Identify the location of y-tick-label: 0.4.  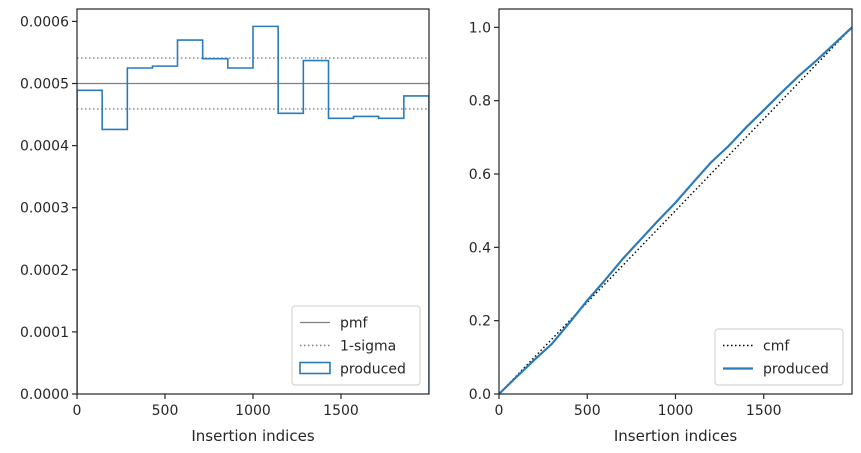
(480, 248).